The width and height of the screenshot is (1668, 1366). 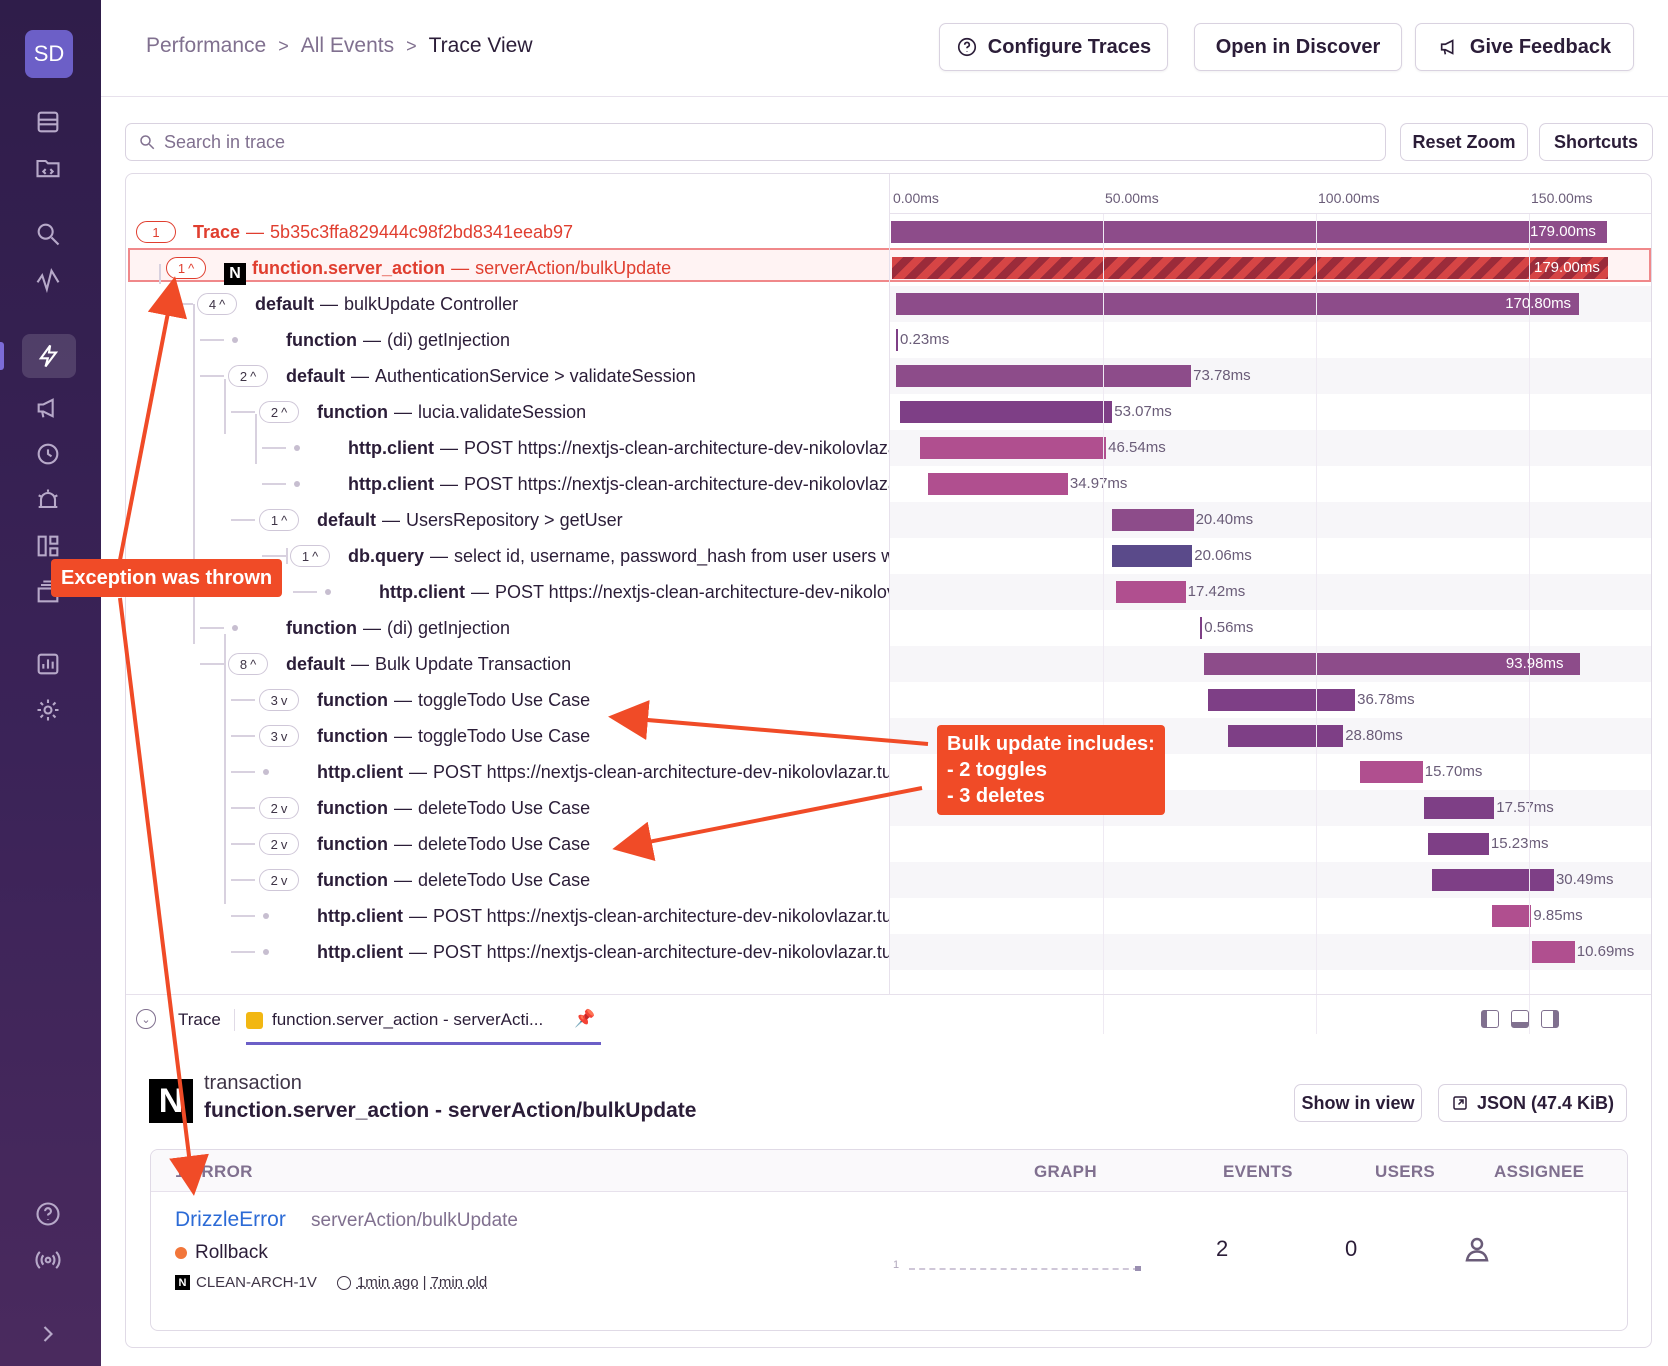 What do you see at coordinates (1532, 1103) in the screenshot?
I see `json-button: JSON (47.4 KiB)` at bounding box center [1532, 1103].